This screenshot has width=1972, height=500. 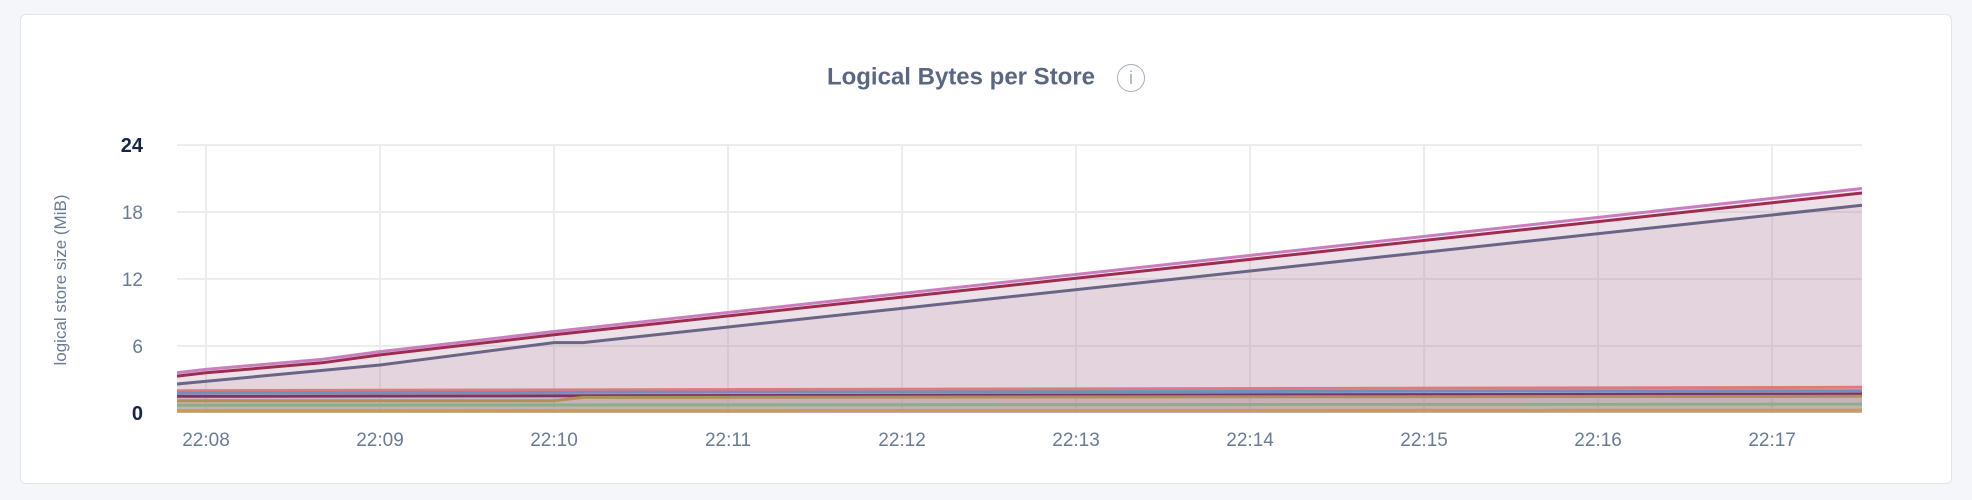 What do you see at coordinates (961, 77) in the screenshot?
I see `chart-title: Logical Bytes per Store` at bounding box center [961, 77].